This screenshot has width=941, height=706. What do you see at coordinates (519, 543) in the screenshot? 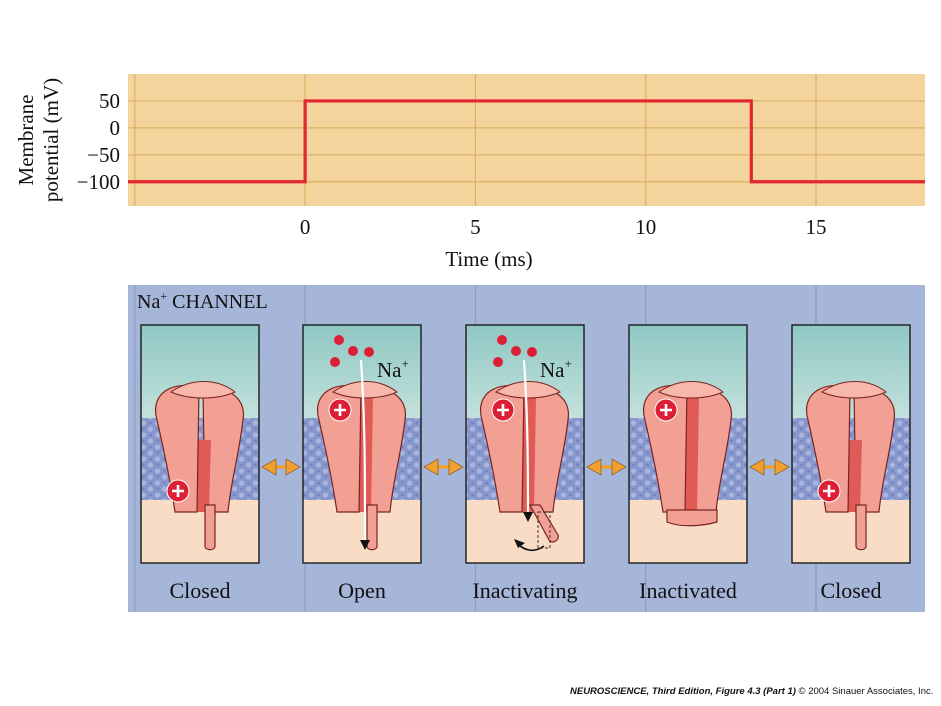
I see `gate-swing-arrowhead` at bounding box center [519, 543].